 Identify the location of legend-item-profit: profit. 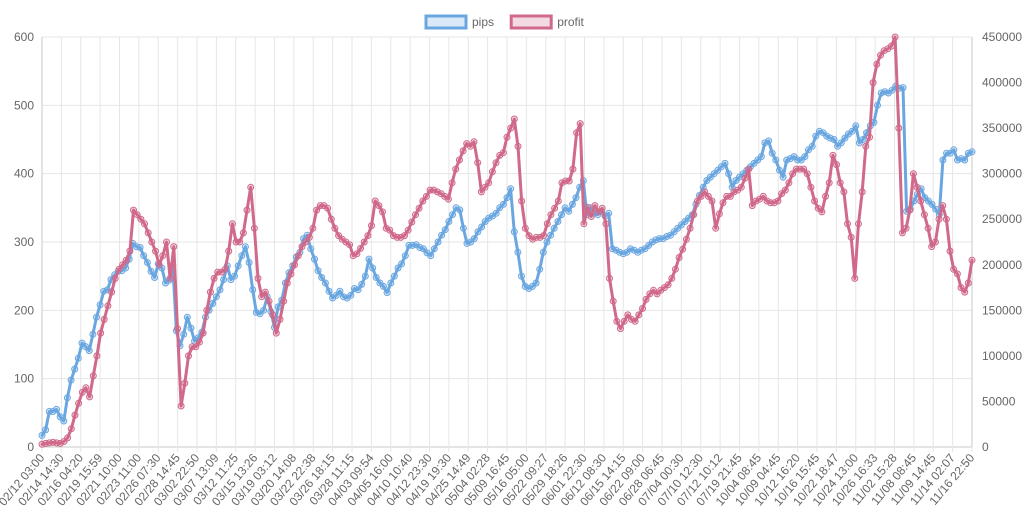
(547, 22).